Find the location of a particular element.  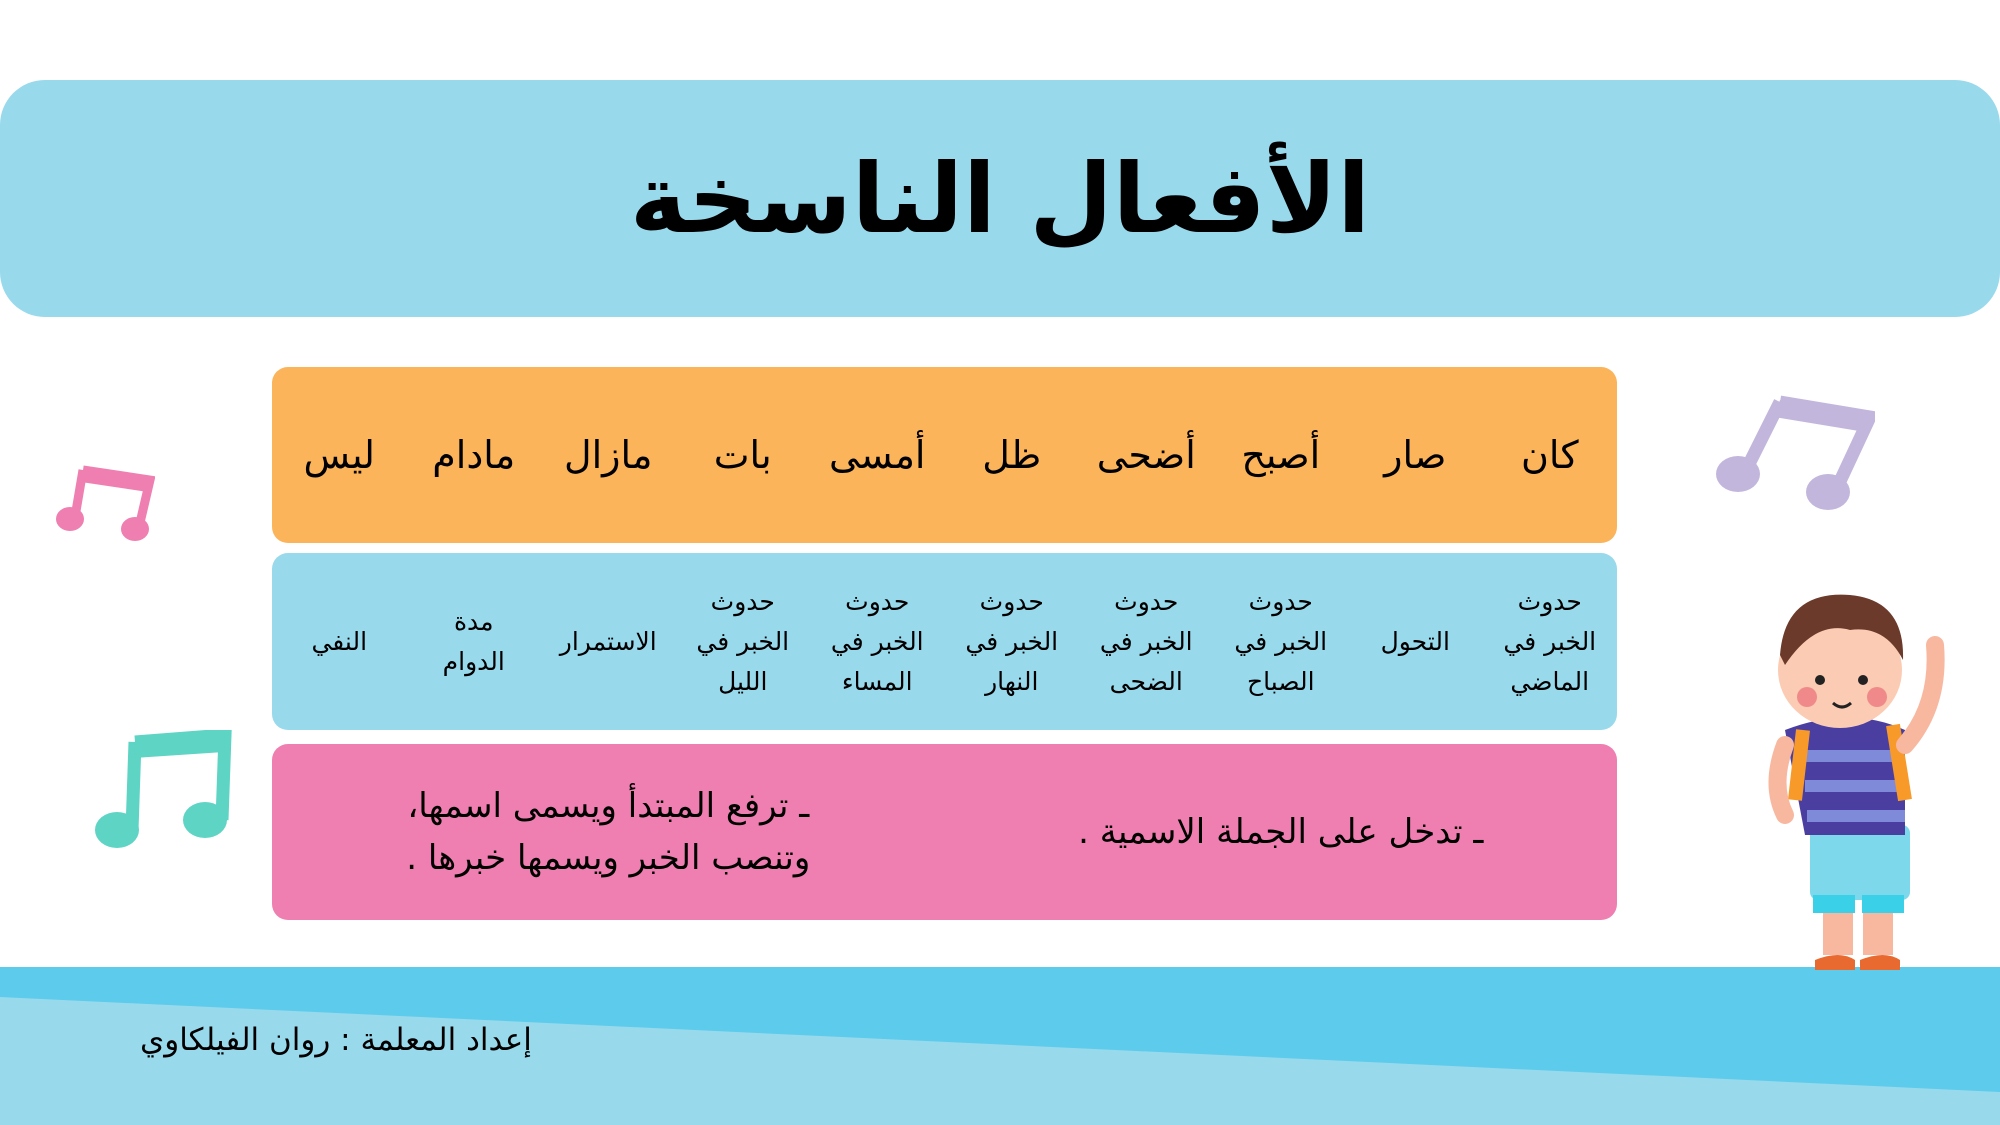

verb-cell: أضحى is located at coordinates (1146, 455).